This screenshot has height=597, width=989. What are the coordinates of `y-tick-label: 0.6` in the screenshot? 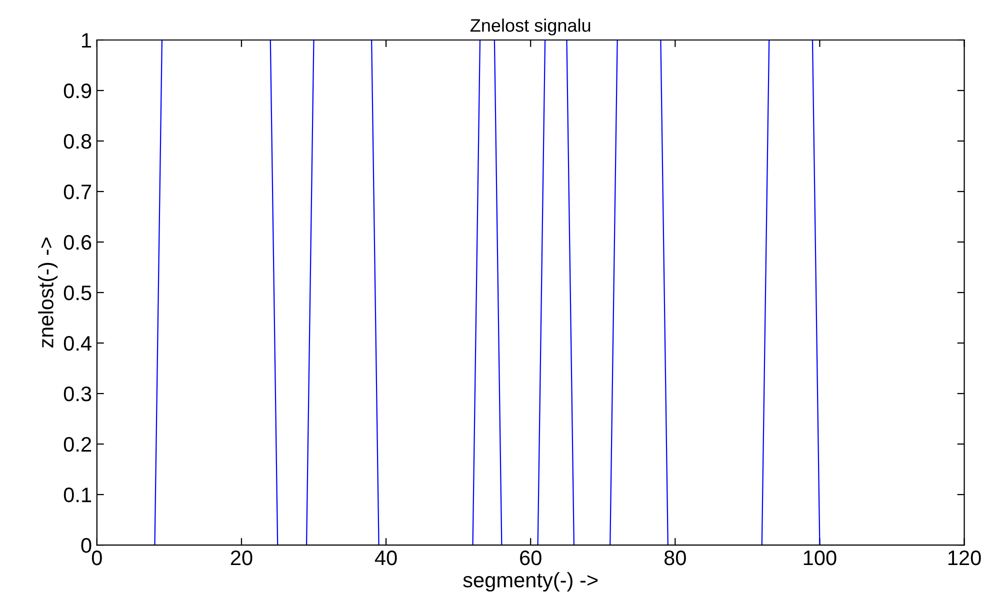 It's located at (78, 242).